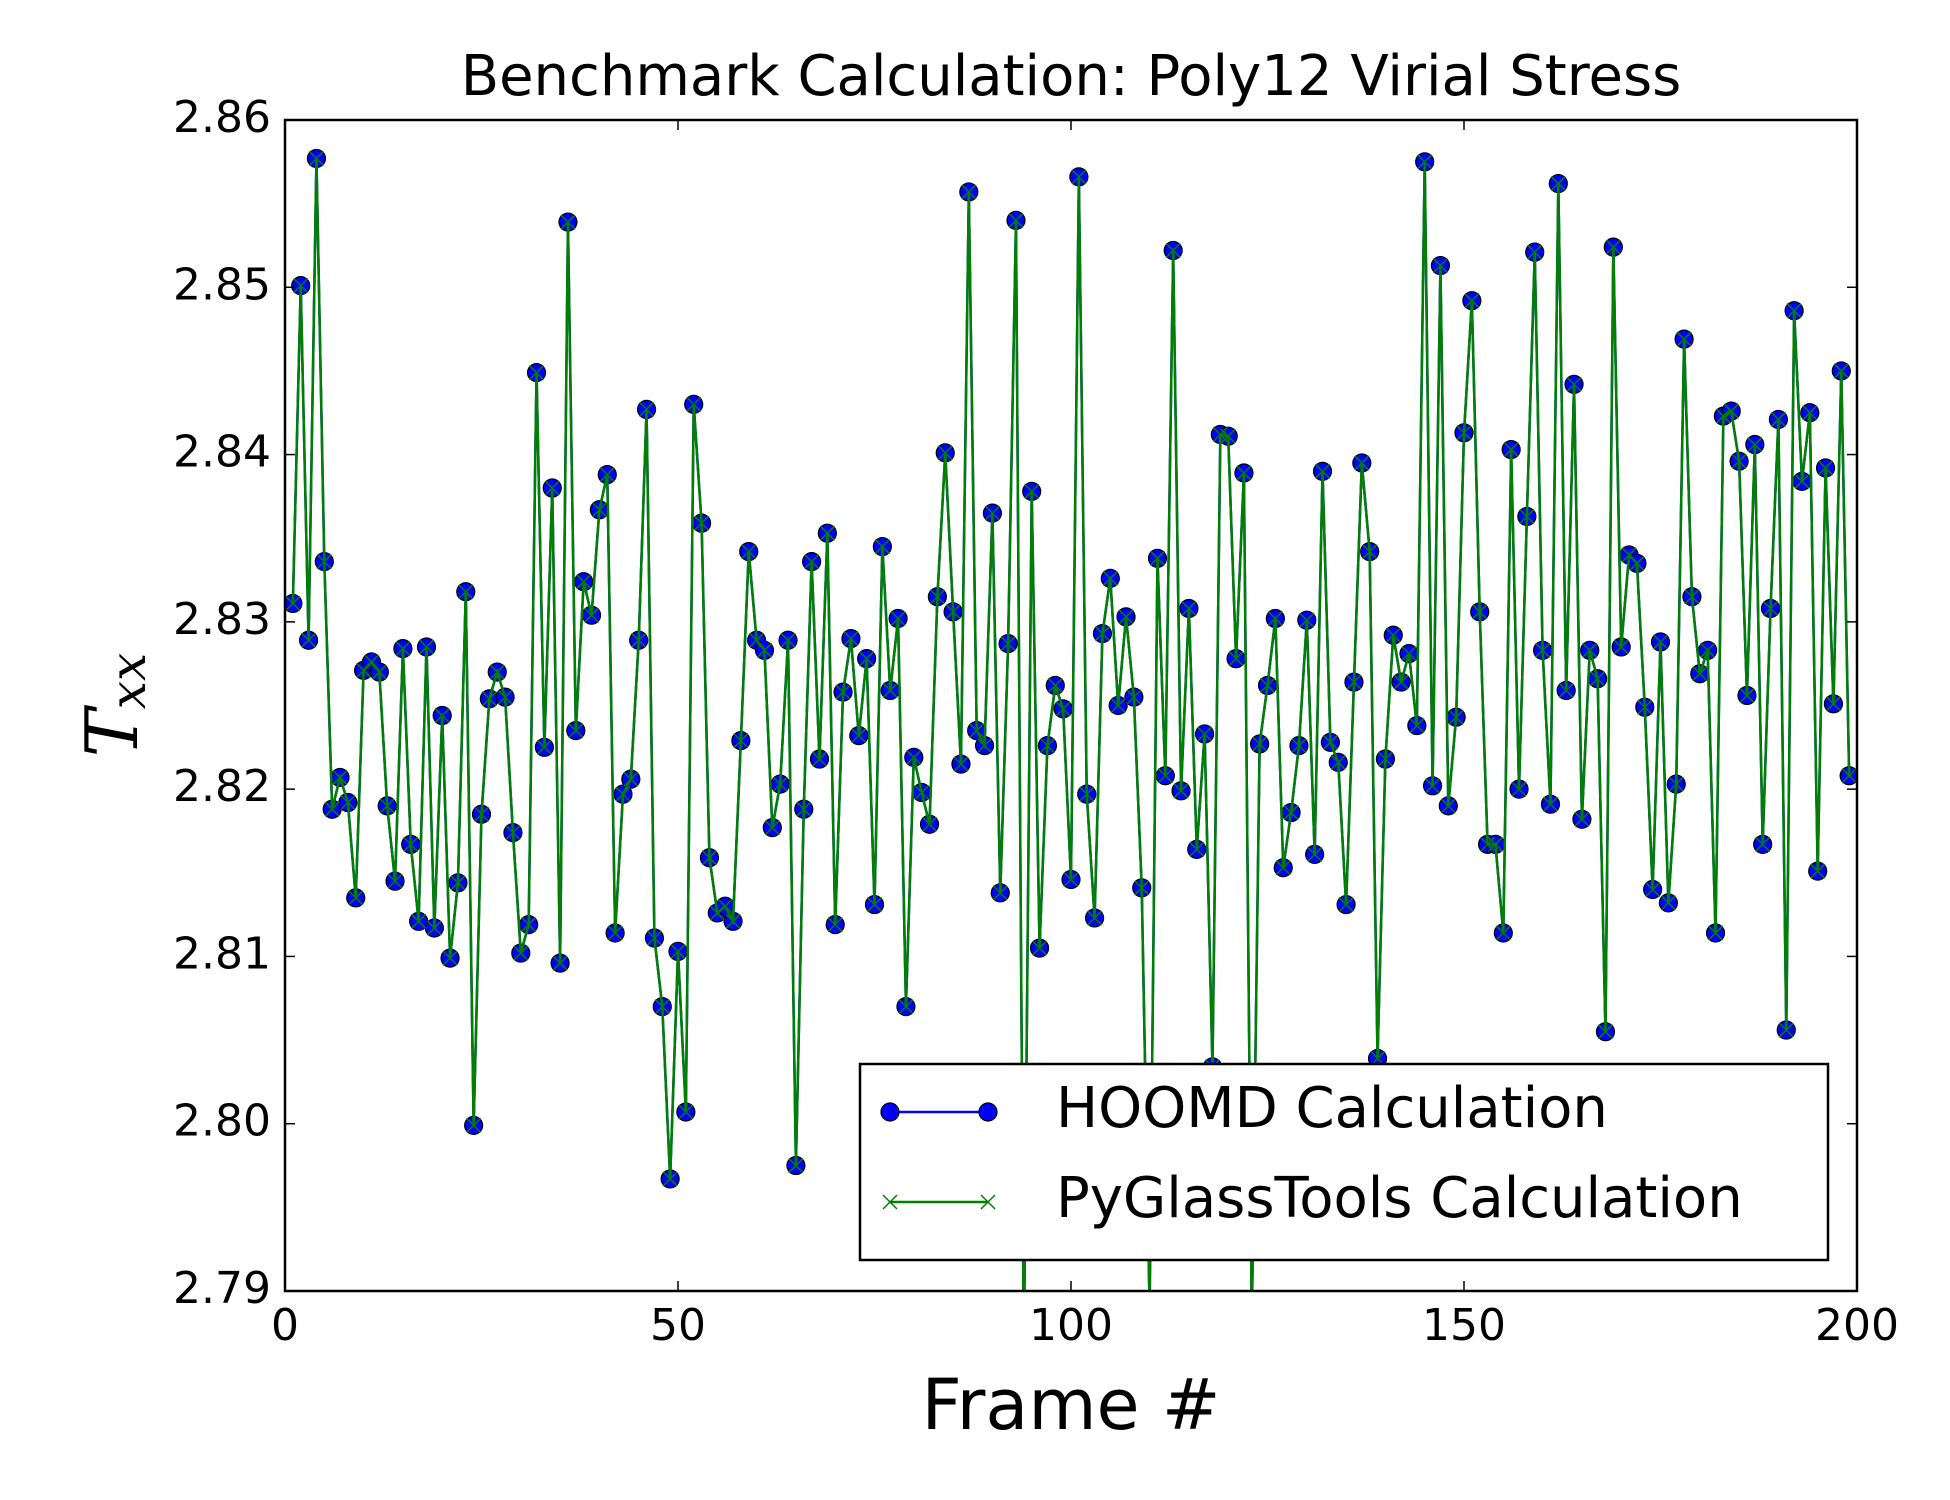 The height and width of the screenshot is (1500, 1950). I want to click on legend-box, so click(1344, 1162).